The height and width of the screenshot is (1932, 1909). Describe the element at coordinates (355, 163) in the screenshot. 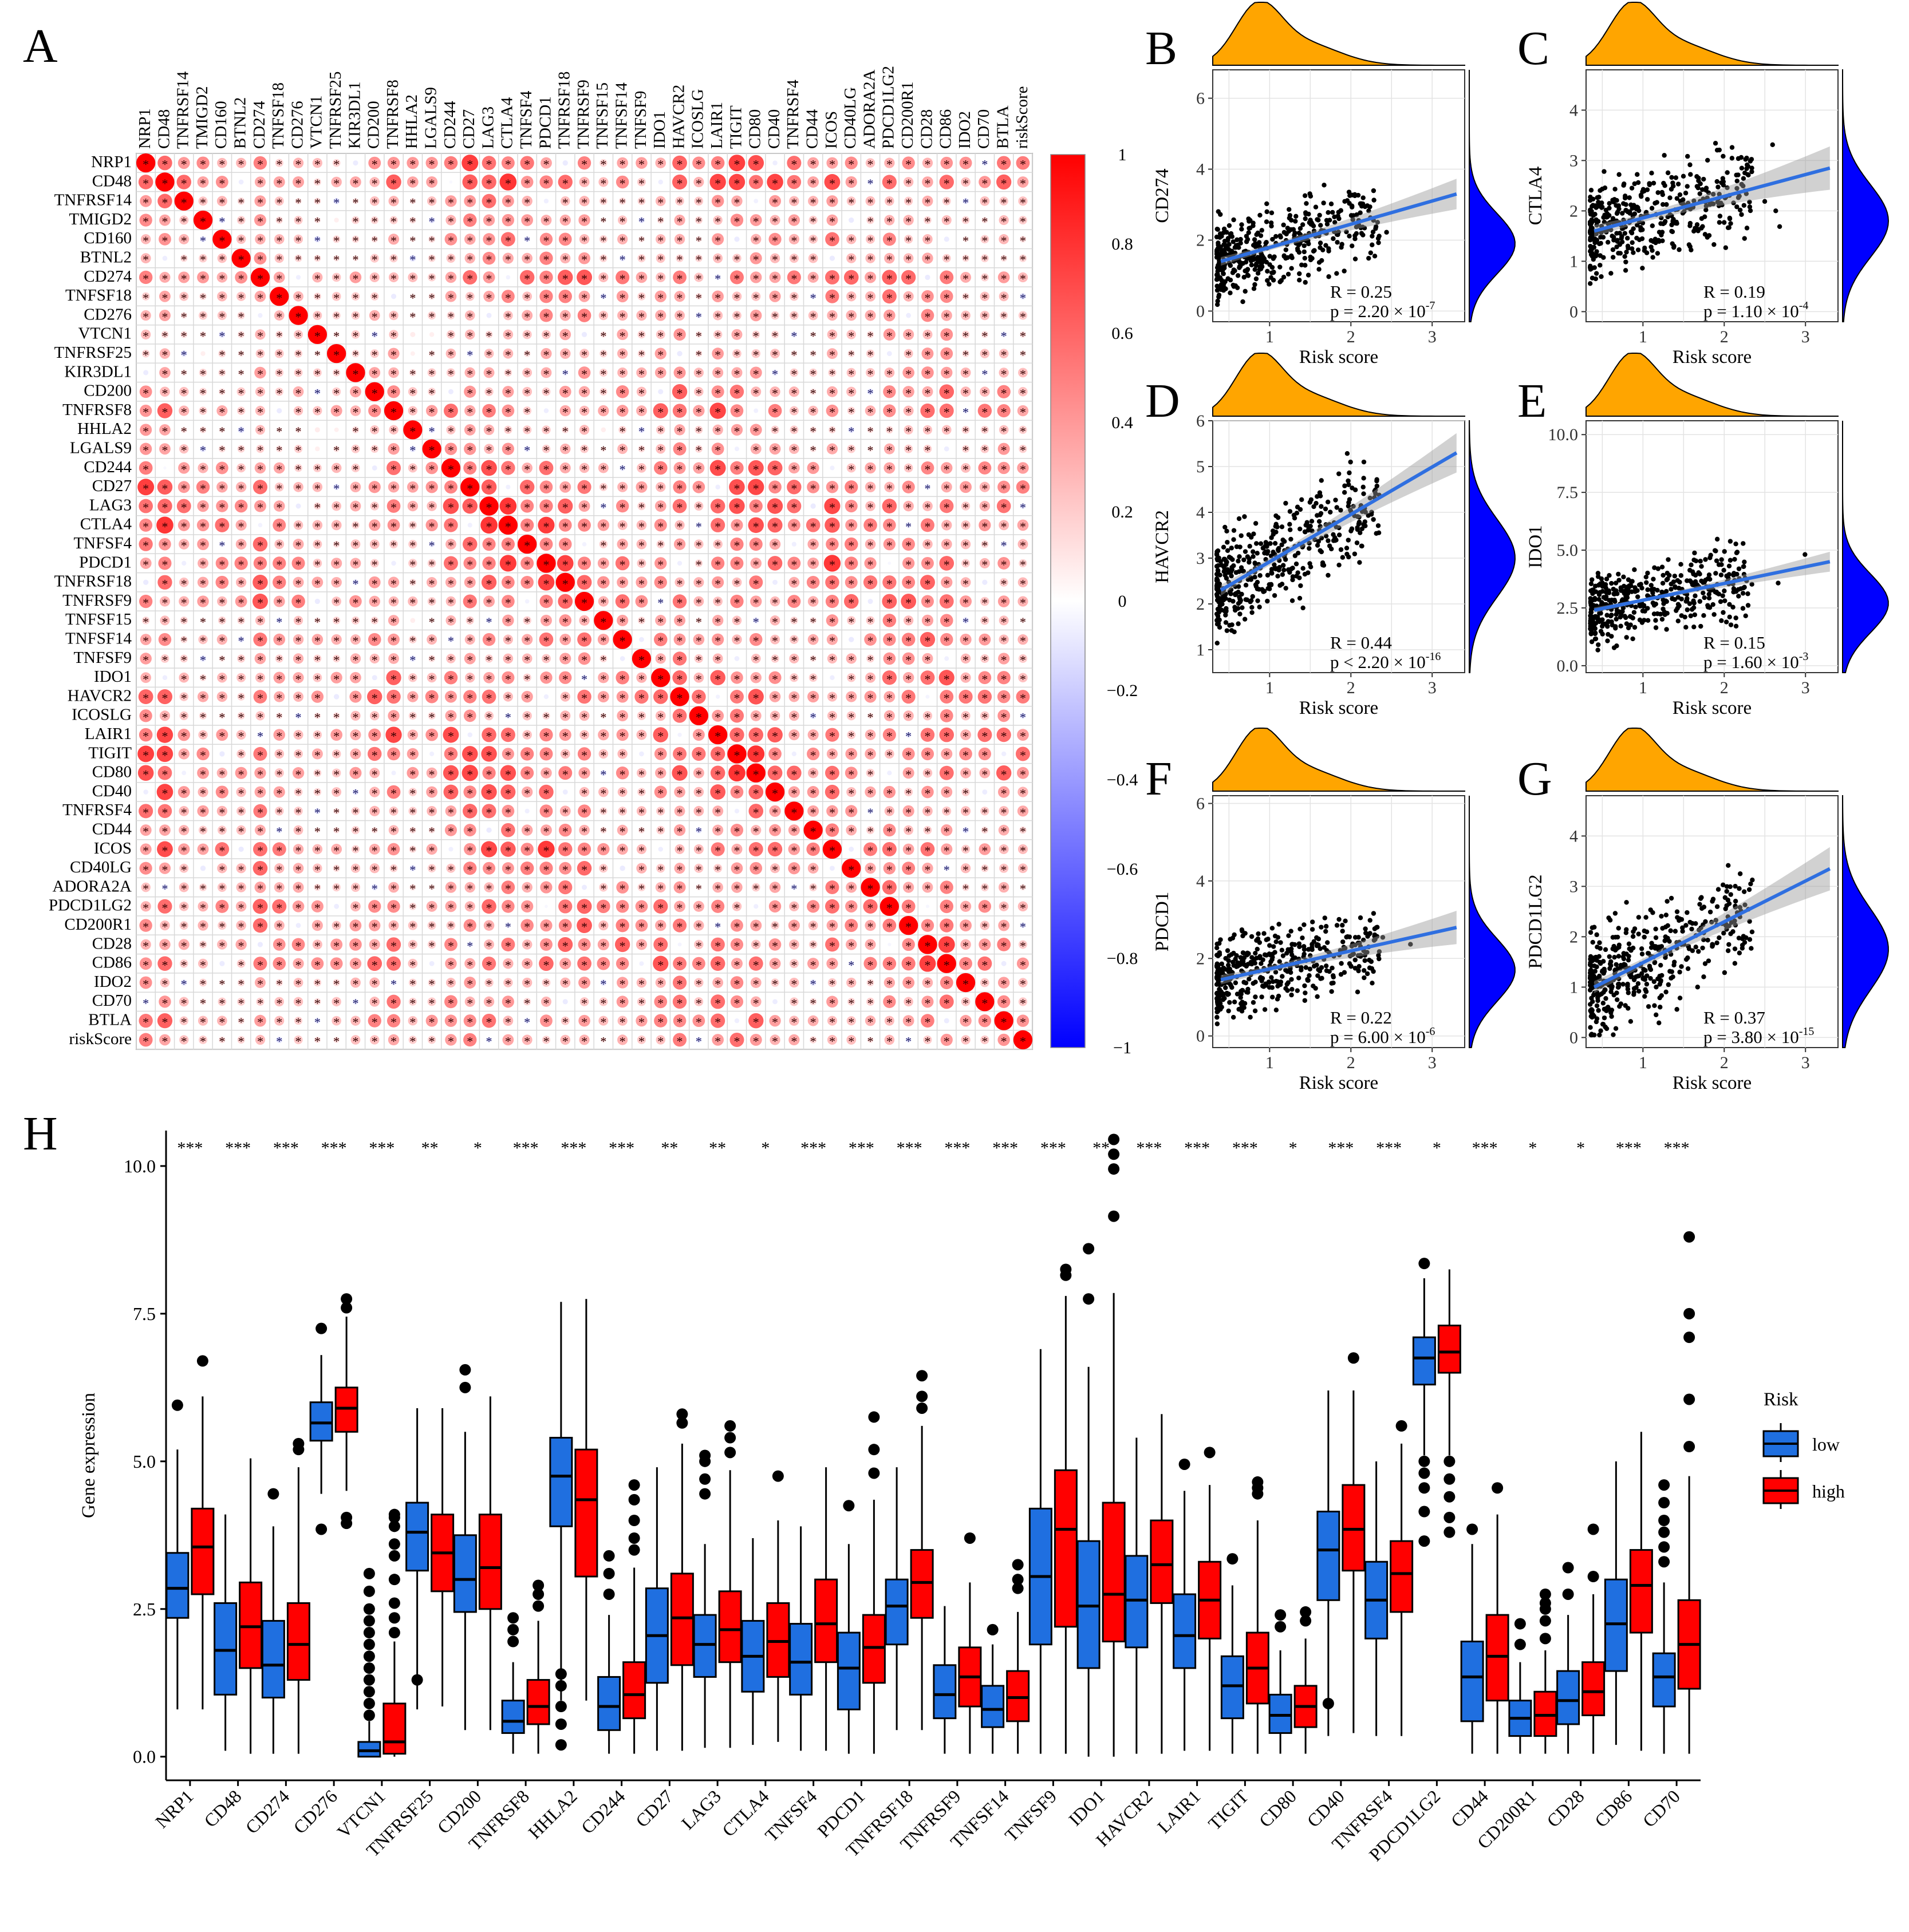

I see `corr-cell-NRP1-KIR3DL1` at that location.